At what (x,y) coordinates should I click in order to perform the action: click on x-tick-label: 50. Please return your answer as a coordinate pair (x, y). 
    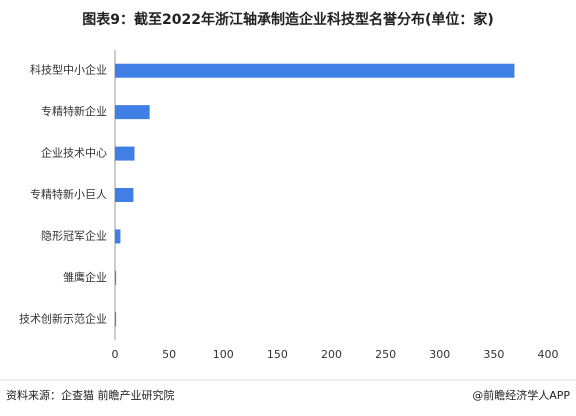
    Looking at the image, I should click on (169, 354).